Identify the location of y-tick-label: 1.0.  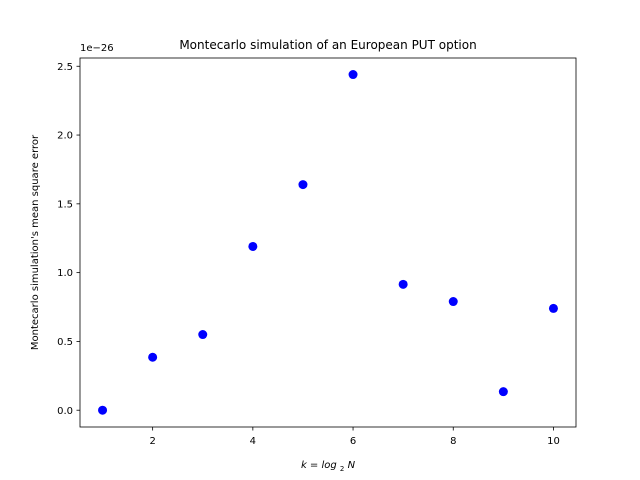
(65, 273).